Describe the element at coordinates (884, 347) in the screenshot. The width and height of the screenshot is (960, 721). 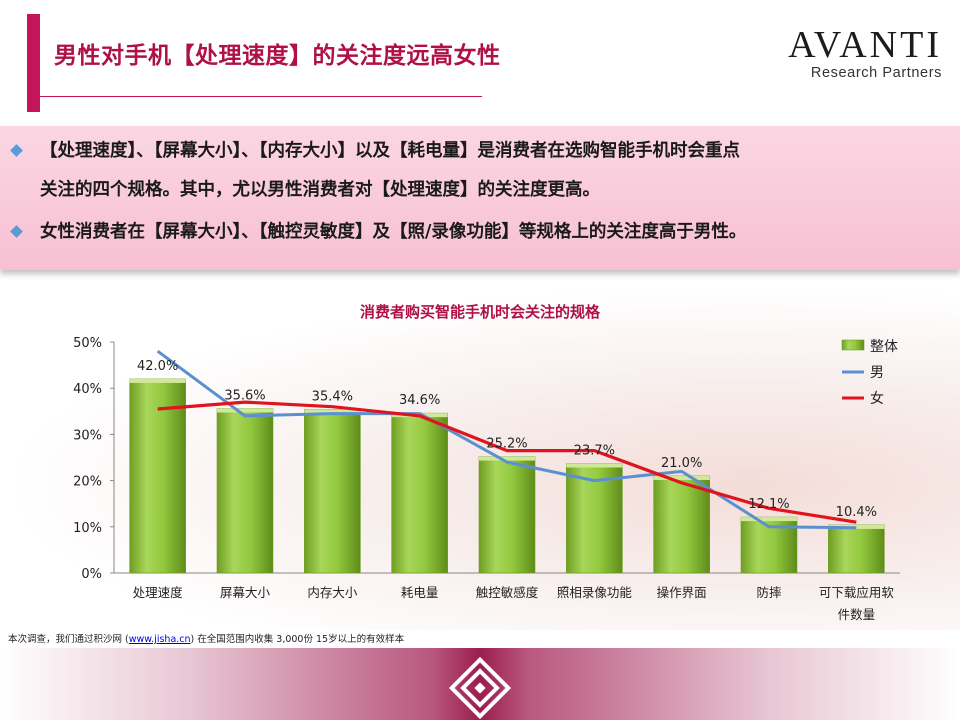
I see `legend-label: 整体` at that location.